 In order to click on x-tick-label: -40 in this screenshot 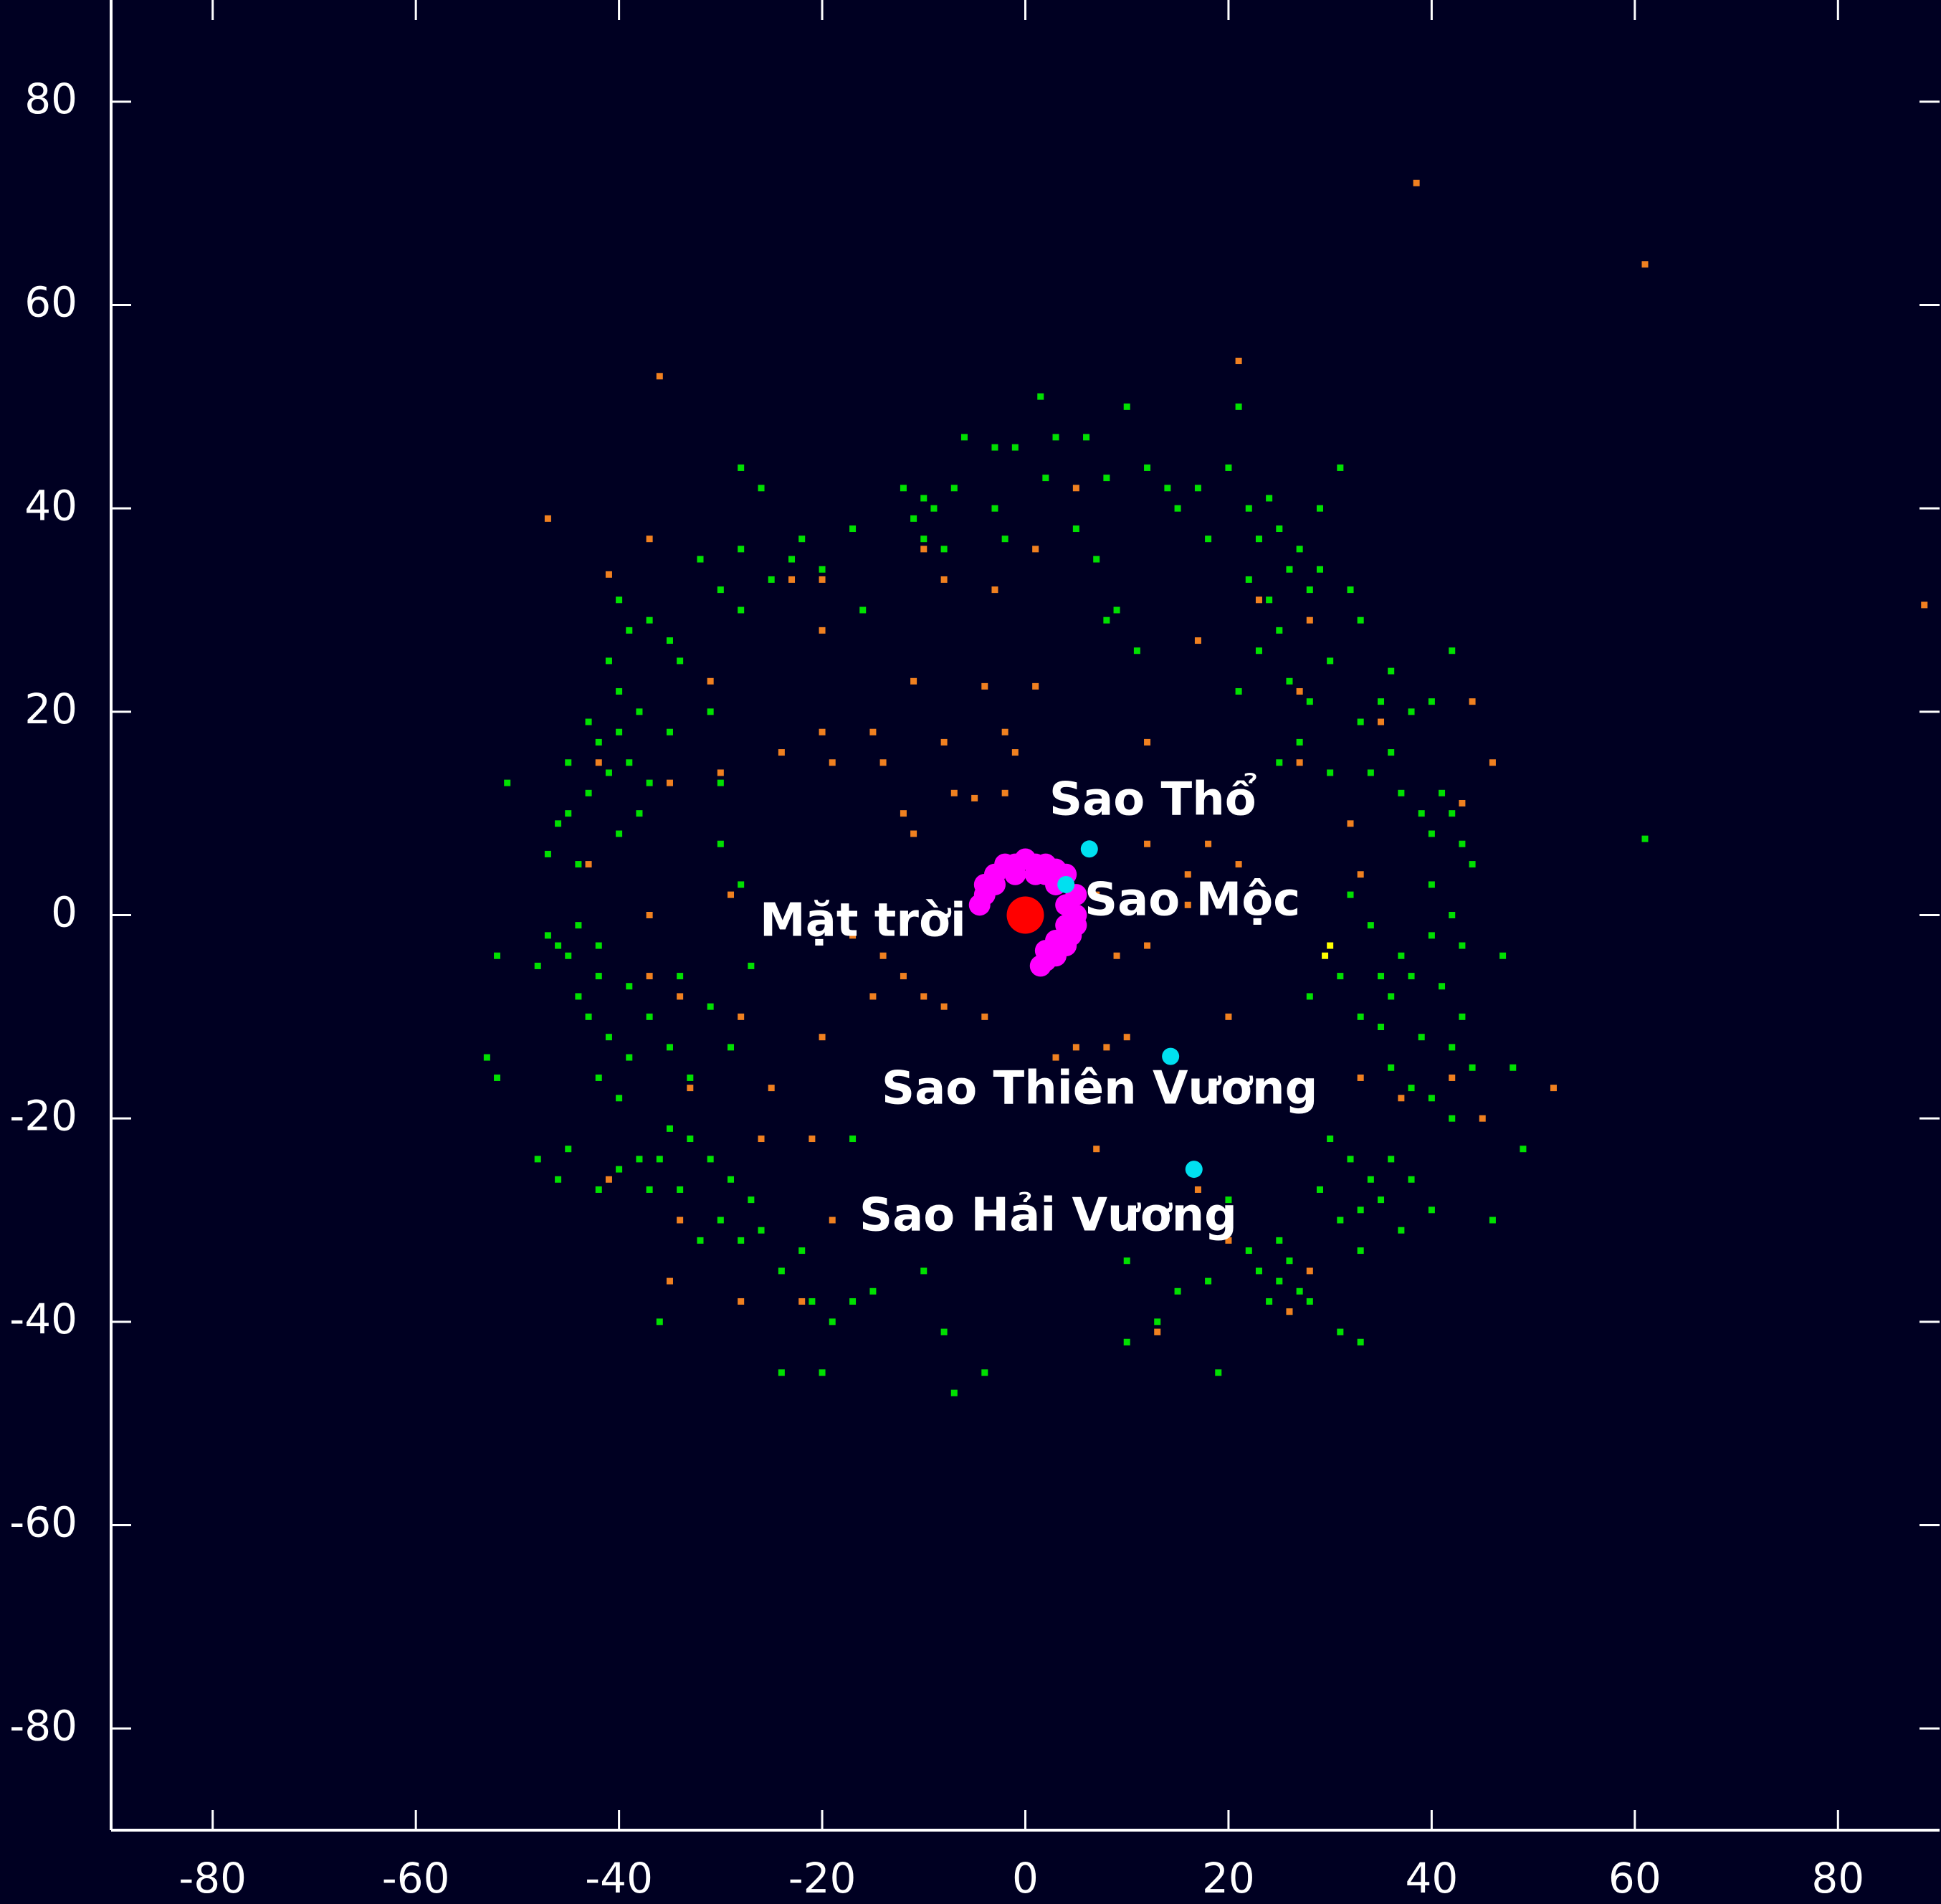, I will do `click(619, 1878)`.